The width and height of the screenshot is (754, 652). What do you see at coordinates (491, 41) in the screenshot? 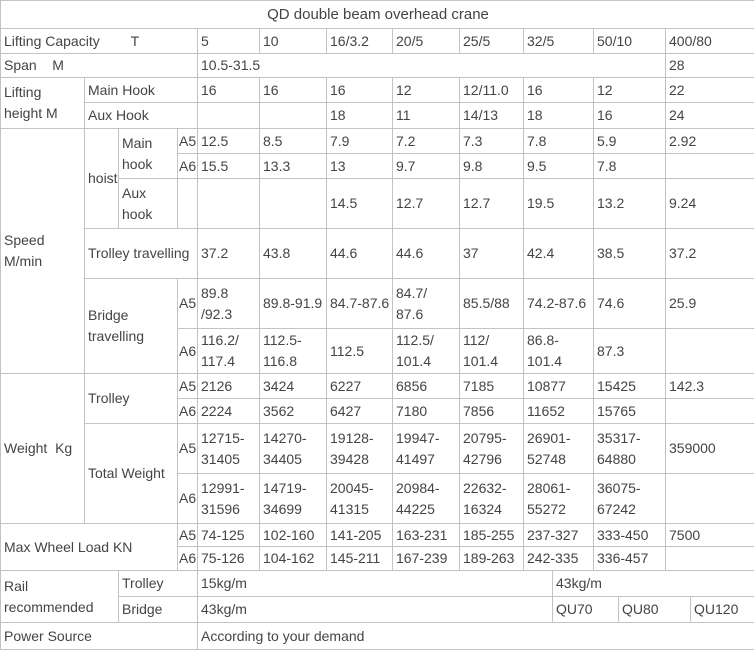
I see `capacity-value: 25/5` at bounding box center [491, 41].